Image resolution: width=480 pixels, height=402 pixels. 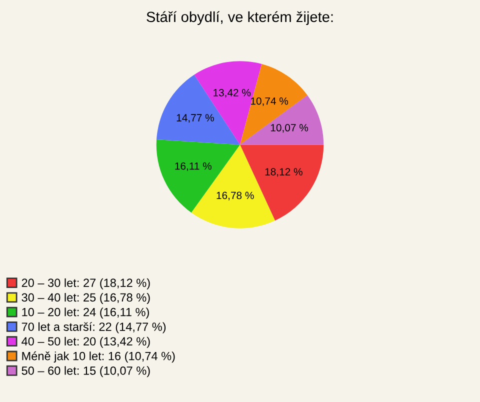 I want to click on chart-title: Stáří obydlí, ve kterém žijete:, so click(x=239, y=18).